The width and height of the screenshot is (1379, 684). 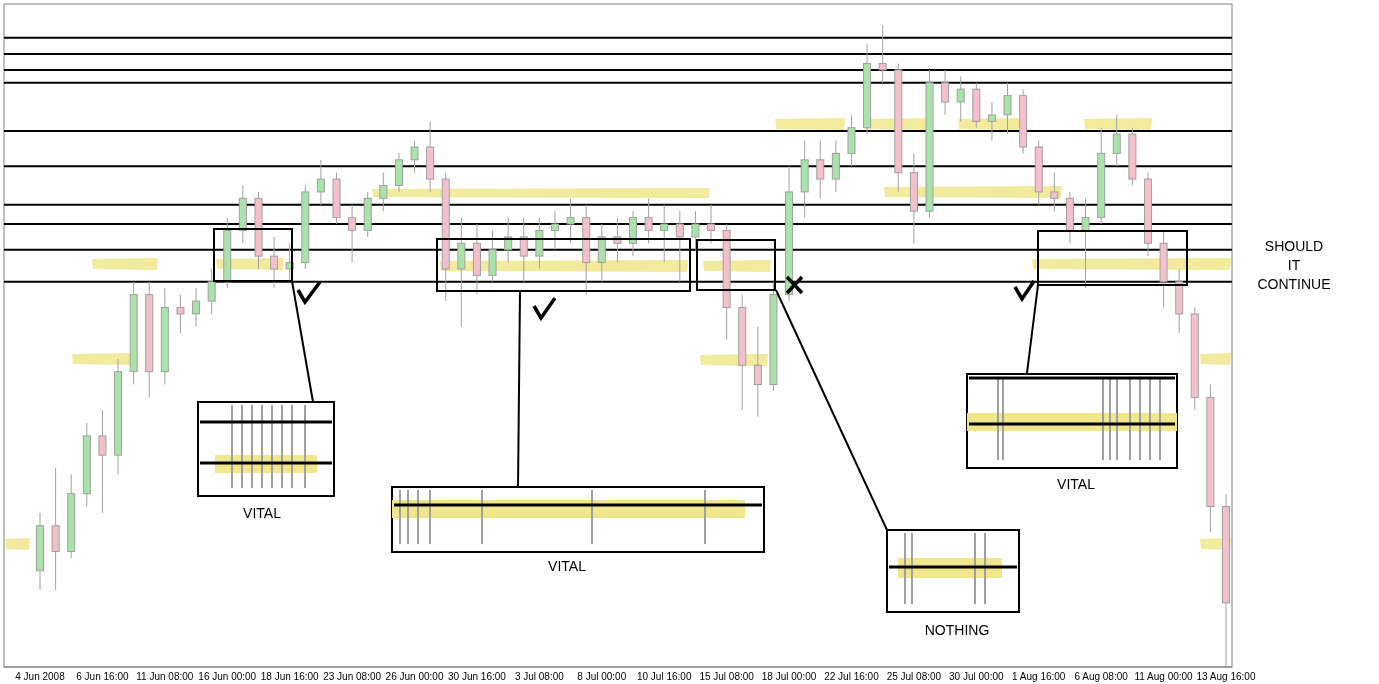 I want to click on x-tick-label: 18 Jun 16:00, so click(x=290, y=676).